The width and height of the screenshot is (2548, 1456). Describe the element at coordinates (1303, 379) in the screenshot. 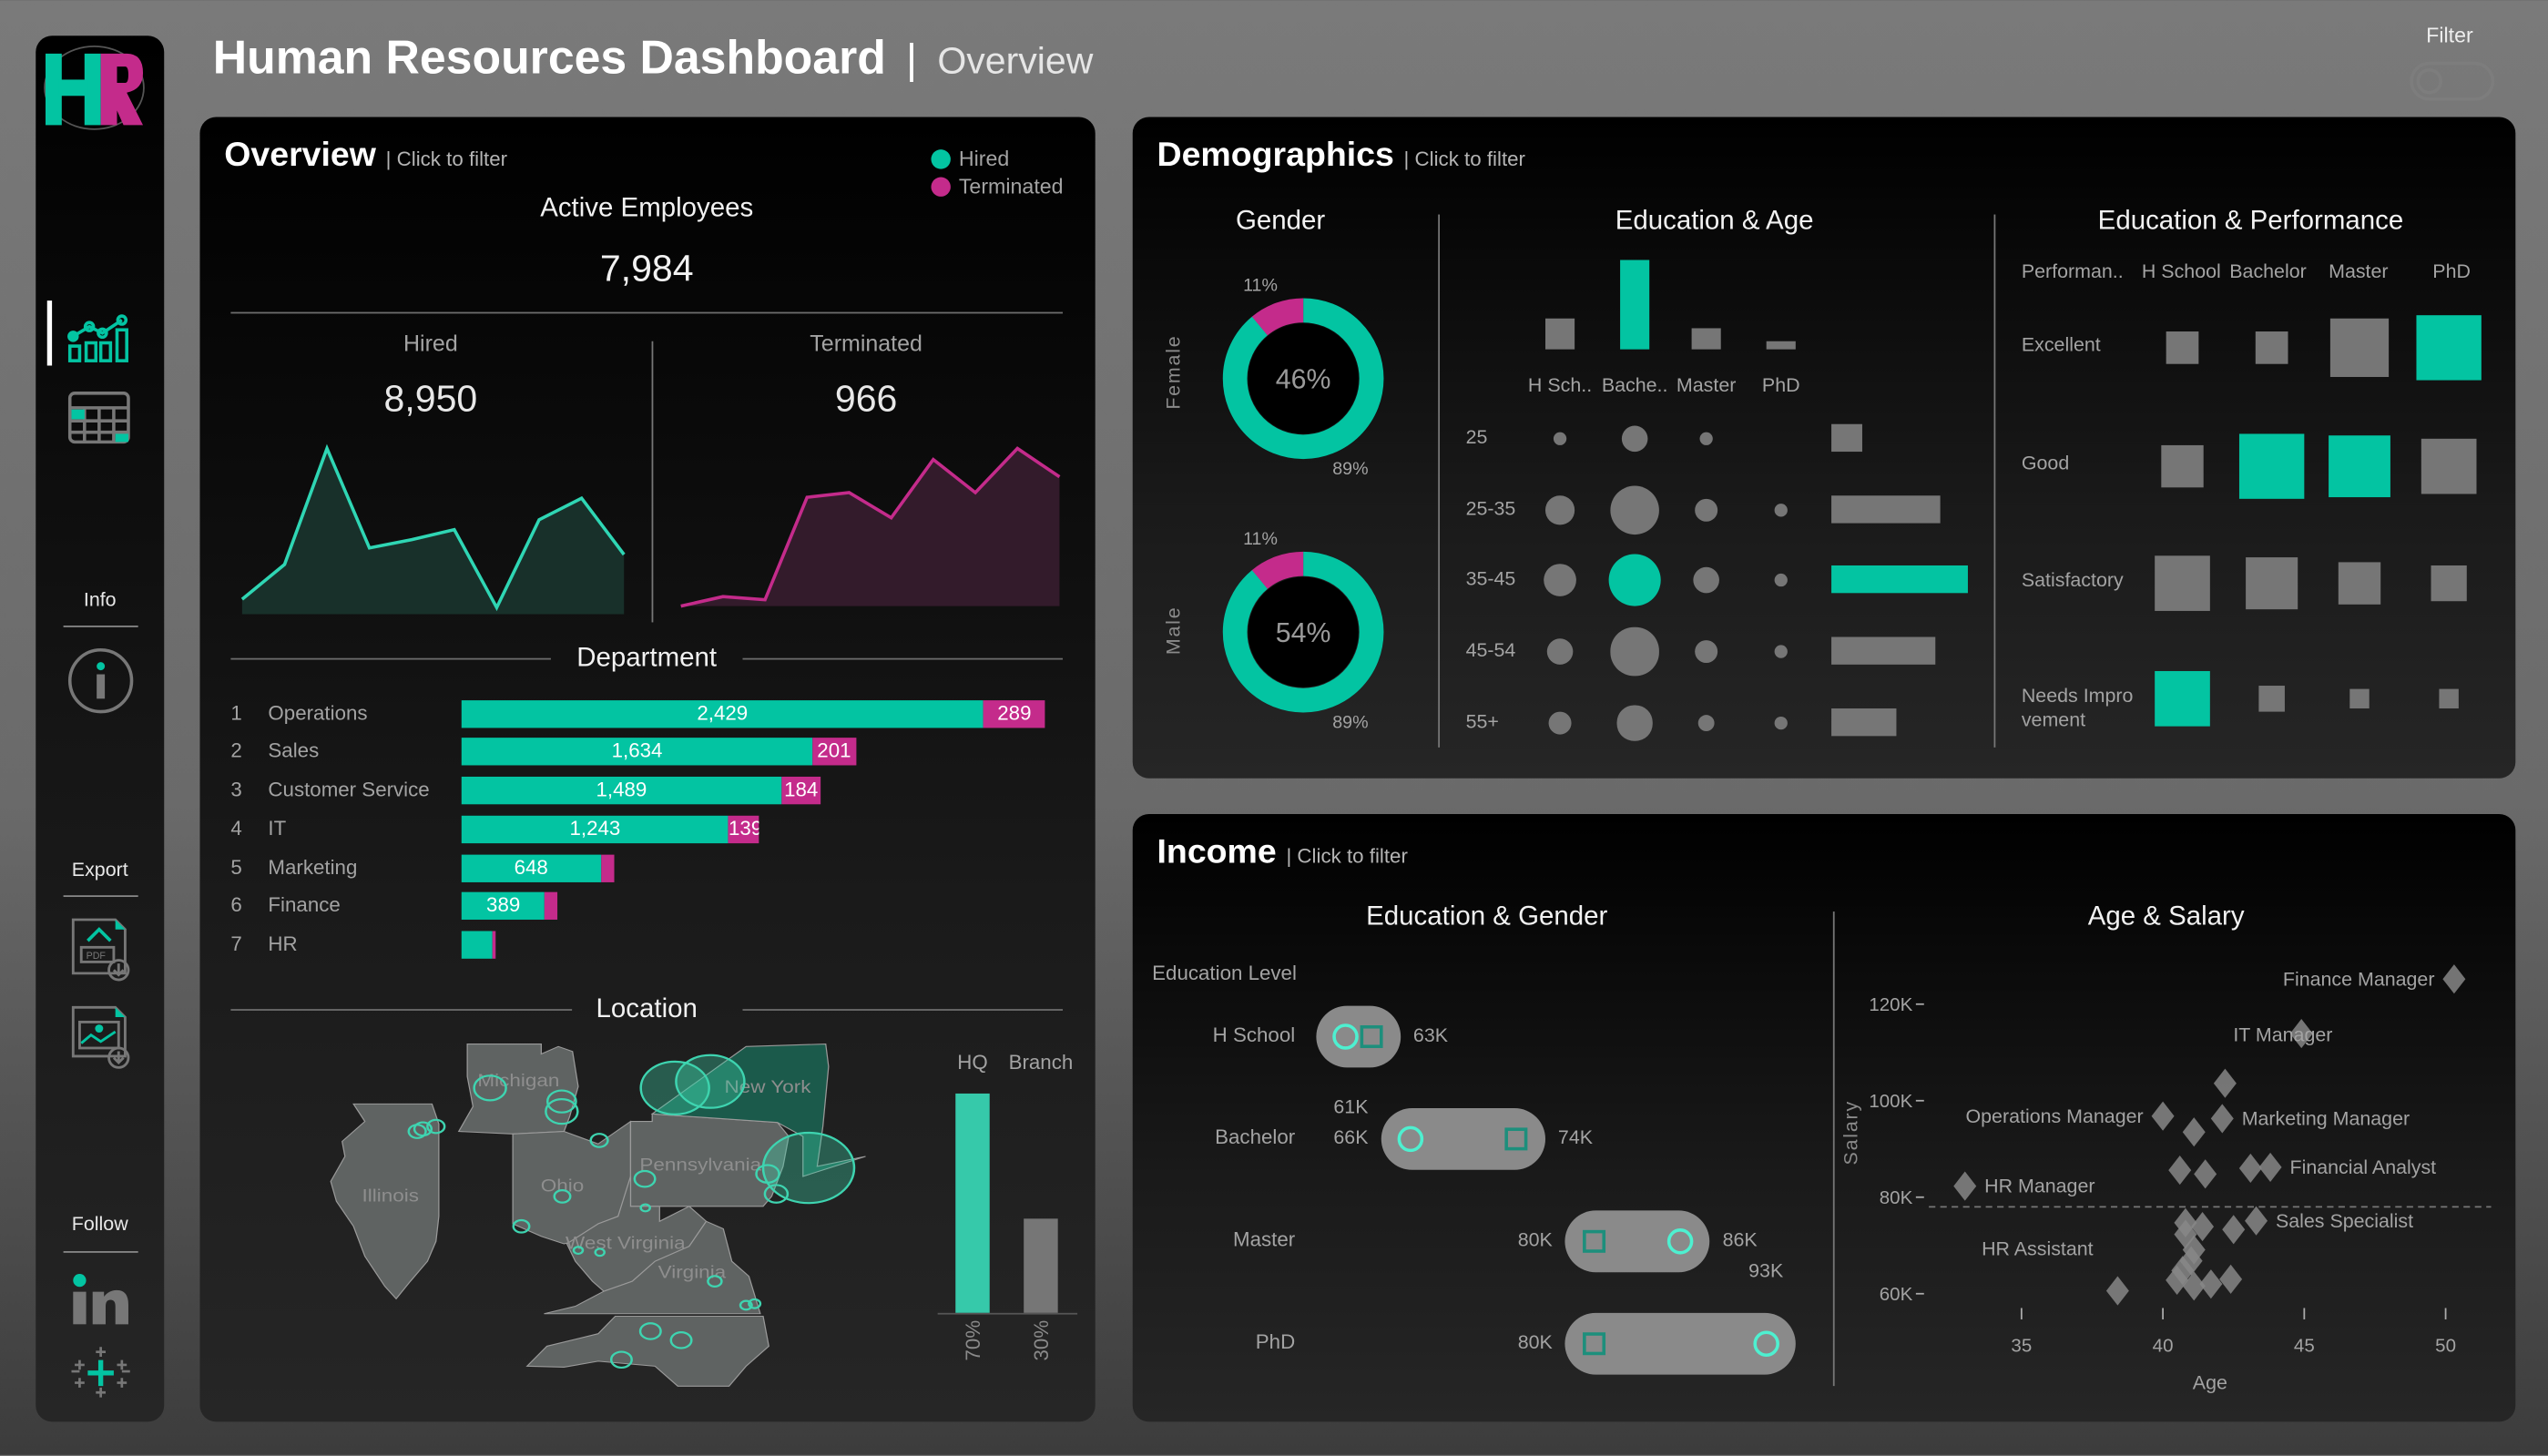

I see `gender-donut: 46%` at that location.